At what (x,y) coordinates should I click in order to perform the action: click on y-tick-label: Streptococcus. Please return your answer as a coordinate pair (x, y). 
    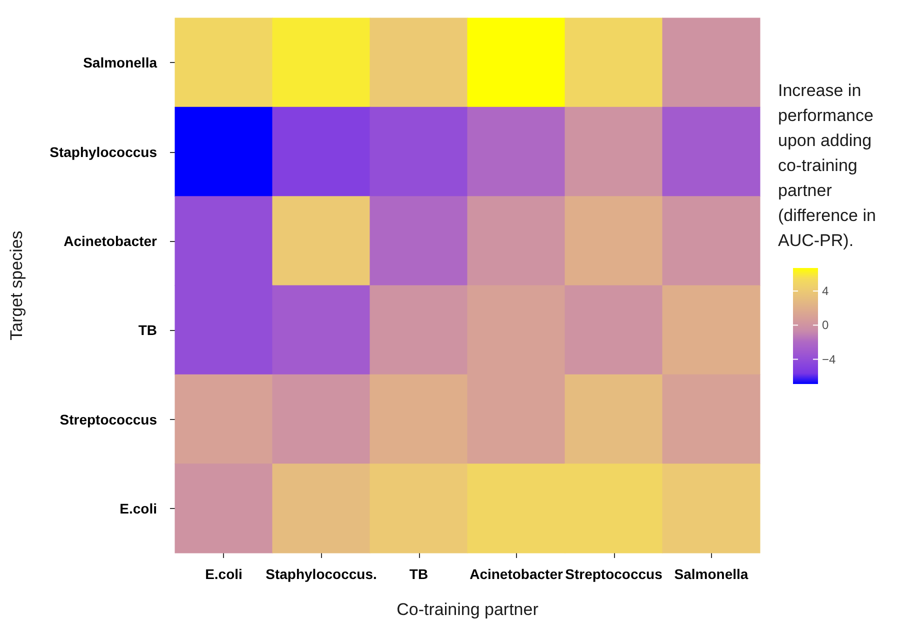
    Looking at the image, I should click on (109, 419).